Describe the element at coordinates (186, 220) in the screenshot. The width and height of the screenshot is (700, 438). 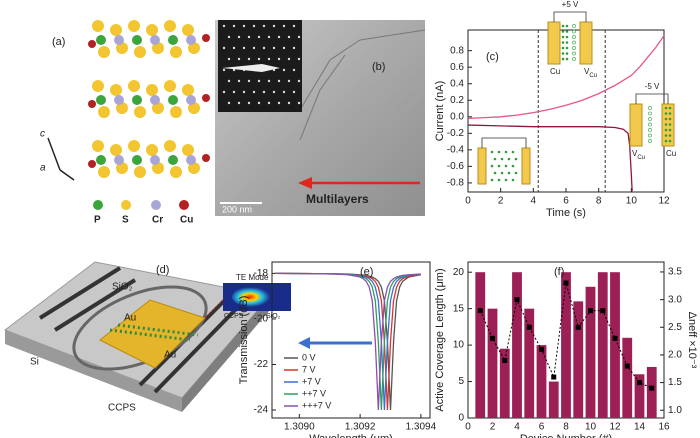
I see `legend-label: Cu` at that location.